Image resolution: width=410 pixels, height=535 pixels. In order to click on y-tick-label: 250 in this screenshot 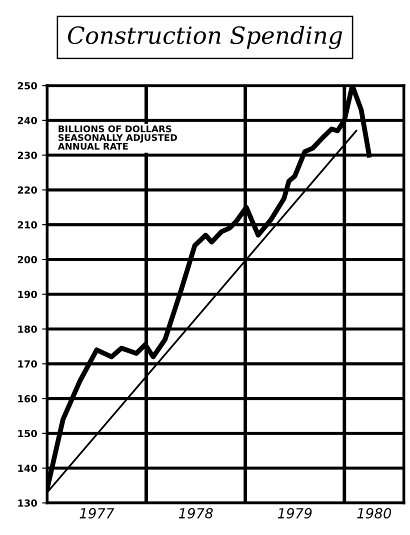, I will do `click(27, 86)`.